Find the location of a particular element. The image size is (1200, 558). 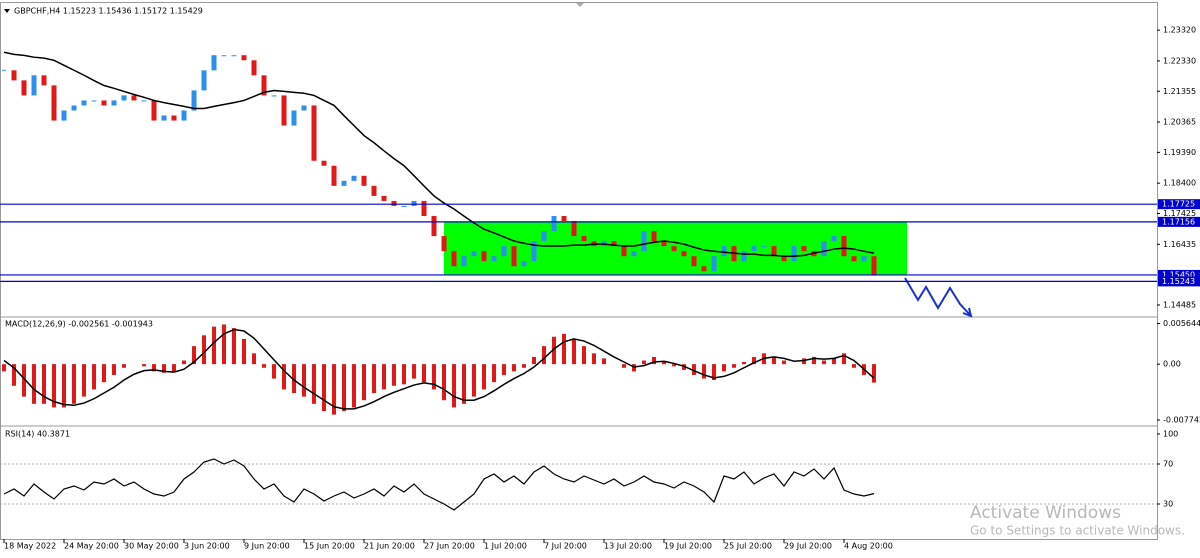

signal-line is located at coordinates (439, 369).